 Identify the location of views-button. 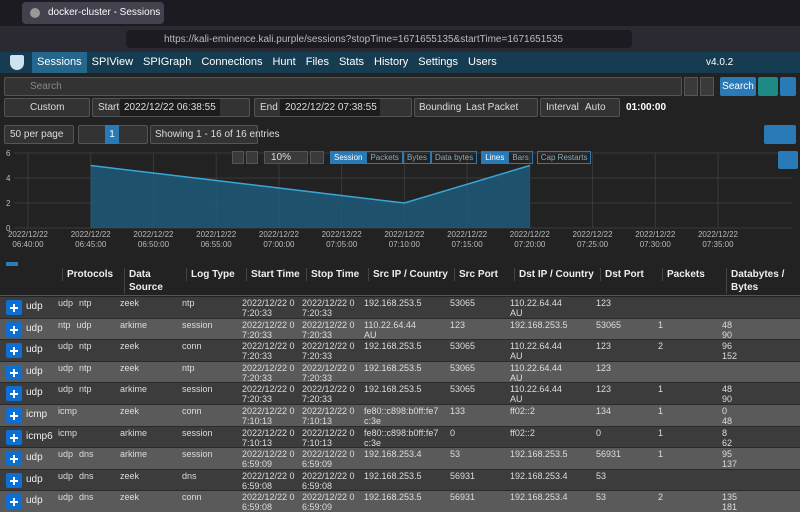
(768, 86).